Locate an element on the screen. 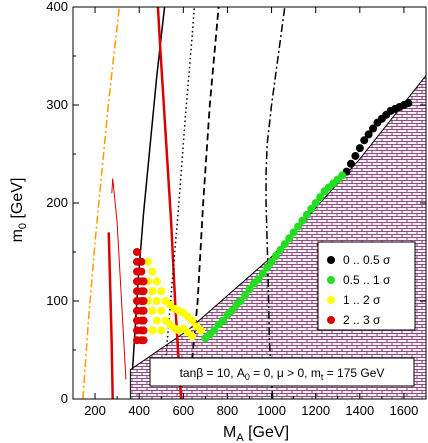 This screenshot has width=428, height=443. x-tick-label: 1400 is located at coordinates (359, 410).